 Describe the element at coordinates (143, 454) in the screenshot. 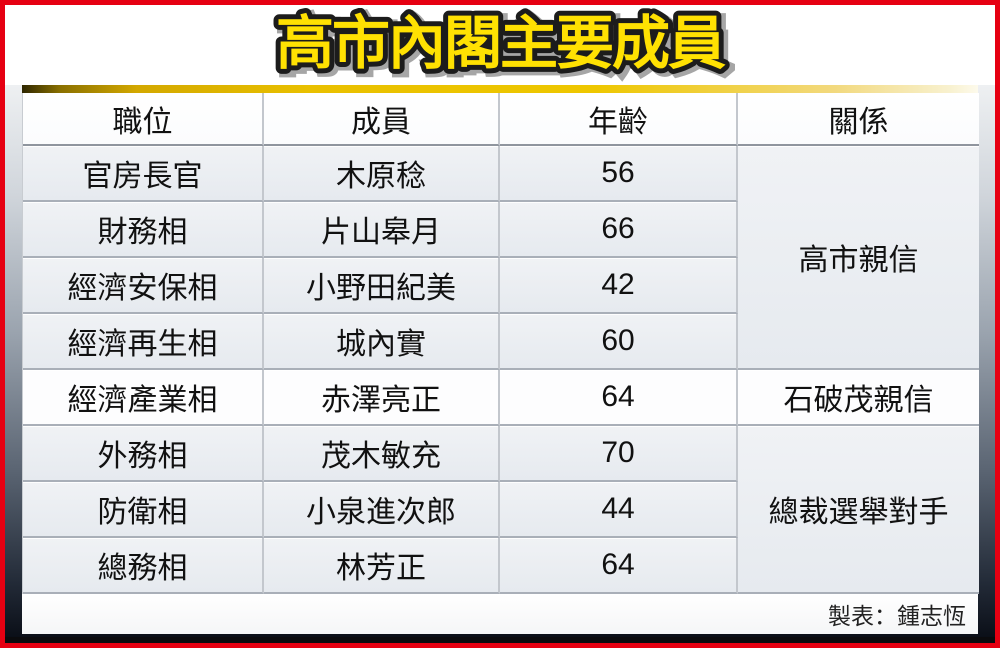

I see `cell-position: 外務相` at that location.